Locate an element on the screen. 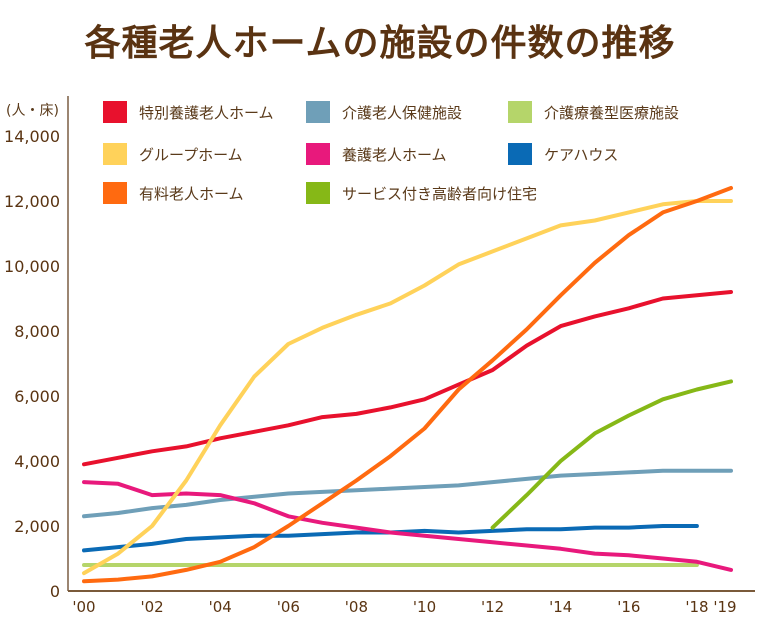 The image size is (760, 630). y-axis-unit-label: (人・床) is located at coordinates (32, 111).